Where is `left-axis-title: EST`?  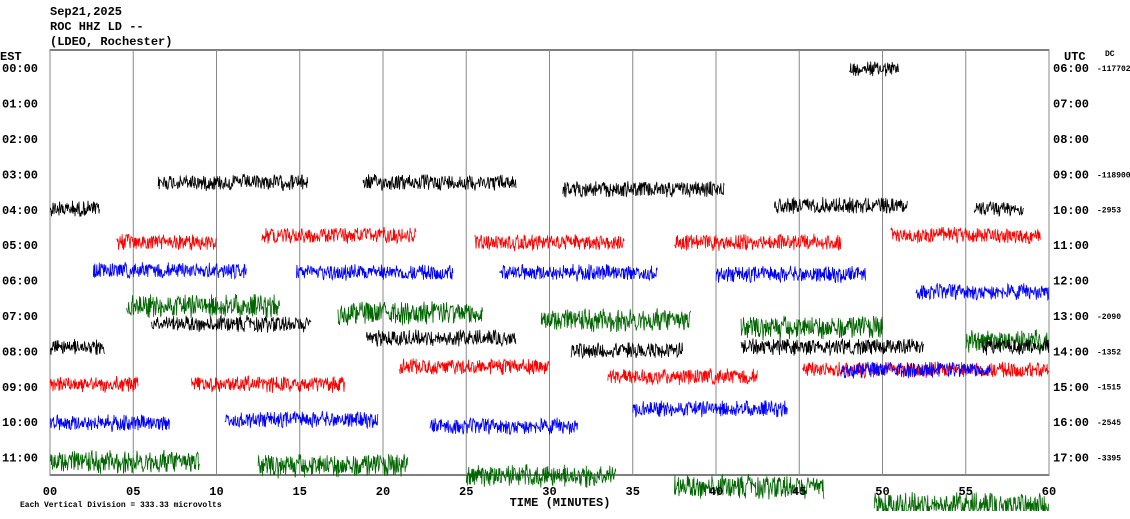
left-axis-title: EST is located at coordinates (11, 57).